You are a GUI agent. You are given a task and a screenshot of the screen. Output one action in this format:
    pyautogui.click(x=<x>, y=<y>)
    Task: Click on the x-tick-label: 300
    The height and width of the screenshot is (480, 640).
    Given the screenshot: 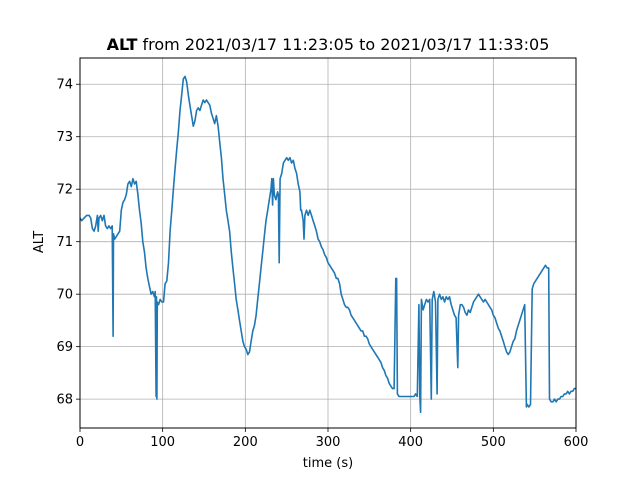 What is the action you would take?
    pyautogui.click(x=328, y=442)
    